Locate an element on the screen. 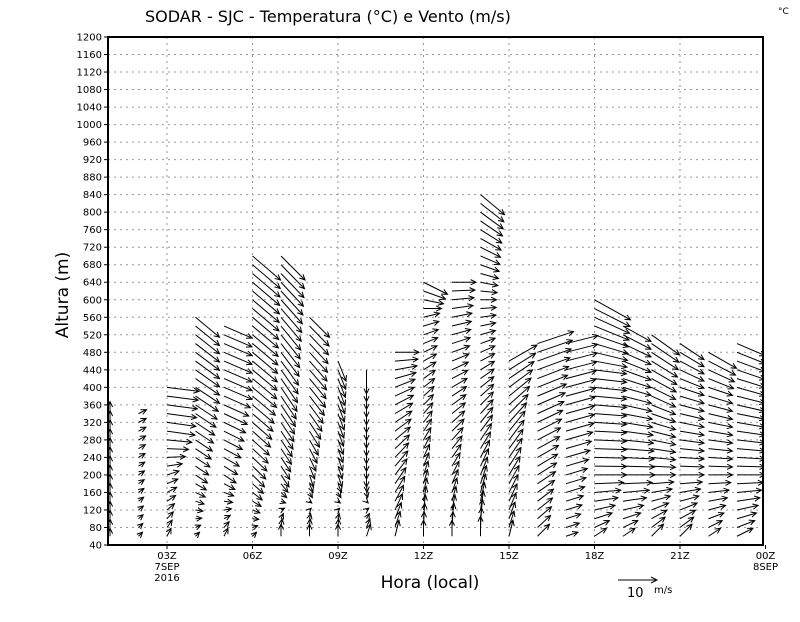  reference-value: 10 is located at coordinates (635, 593).